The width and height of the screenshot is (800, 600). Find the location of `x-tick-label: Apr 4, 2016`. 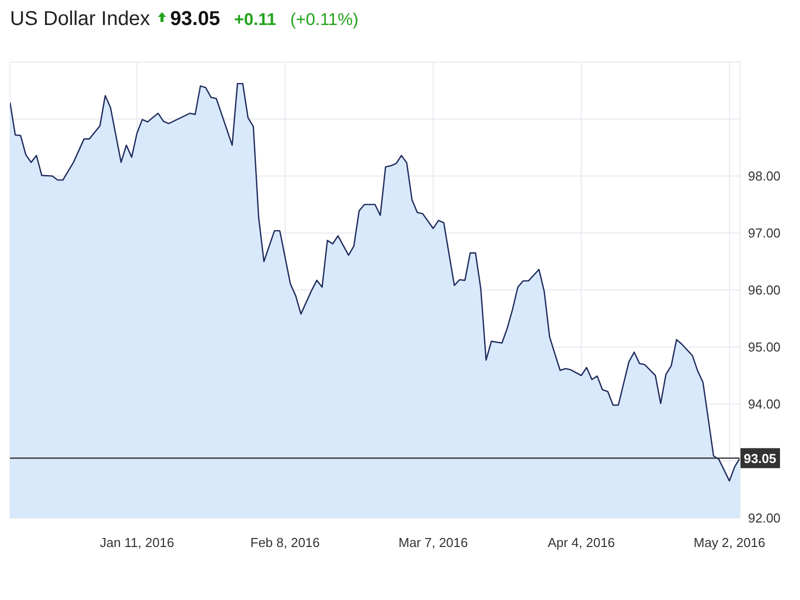

x-tick-label: Apr 4, 2016 is located at coordinates (581, 542).